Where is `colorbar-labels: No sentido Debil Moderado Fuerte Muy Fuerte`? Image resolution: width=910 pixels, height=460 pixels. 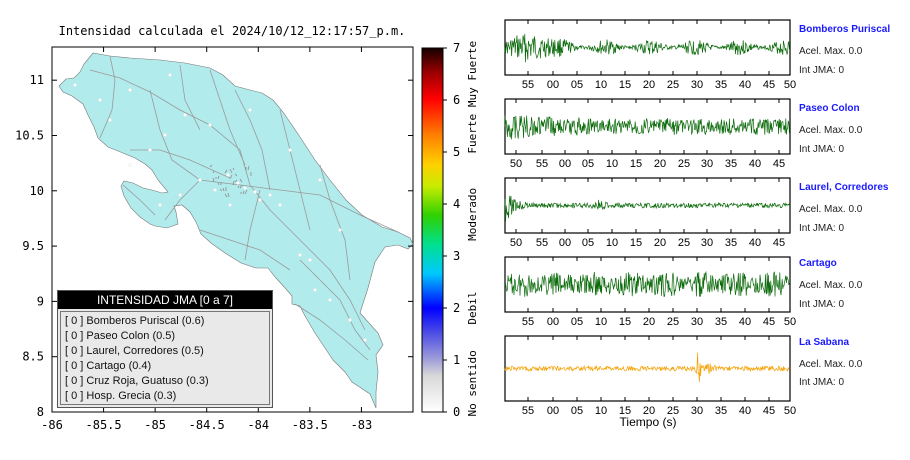
colorbar-labels: No sentido Debil Moderado Fuerte Muy Fuerte is located at coordinates (472, 229).